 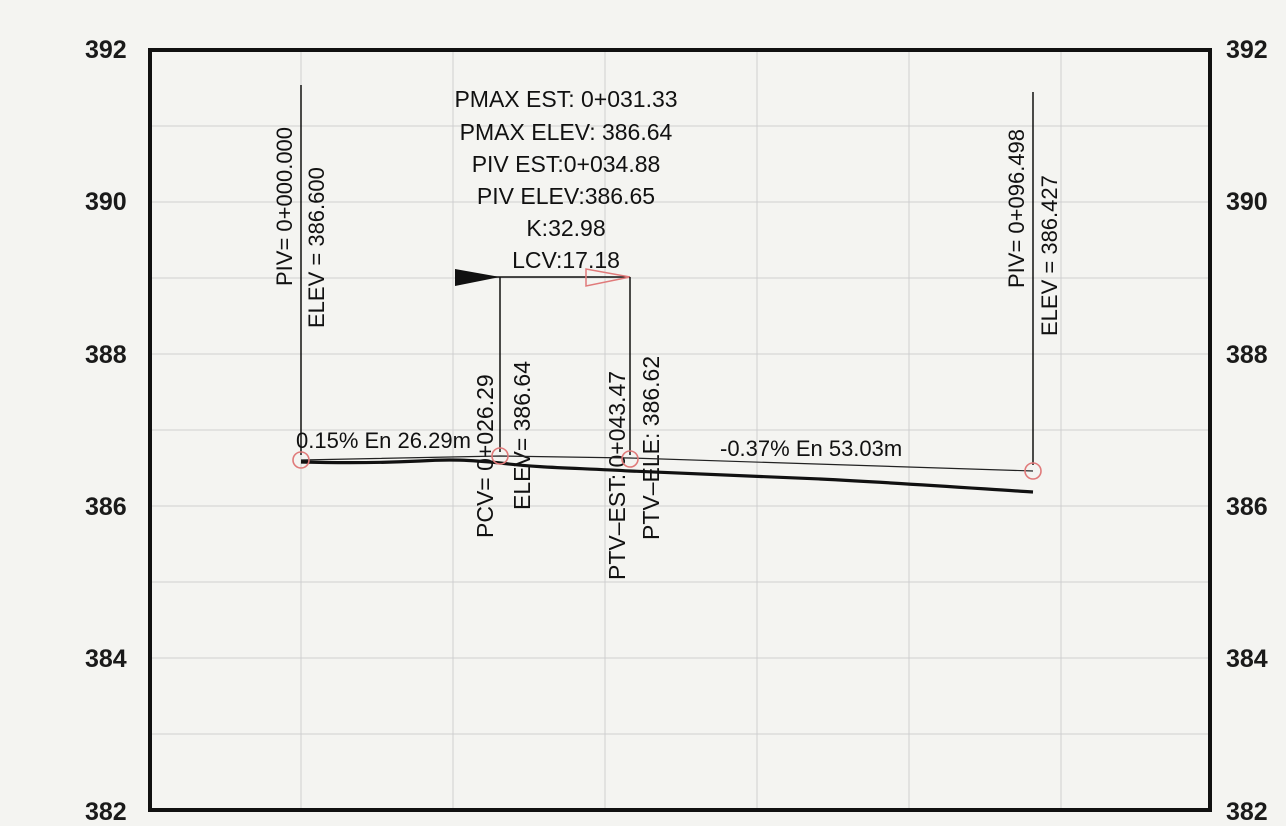 I want to click on ptv-arrow-marker, so click(x=608, y=277).